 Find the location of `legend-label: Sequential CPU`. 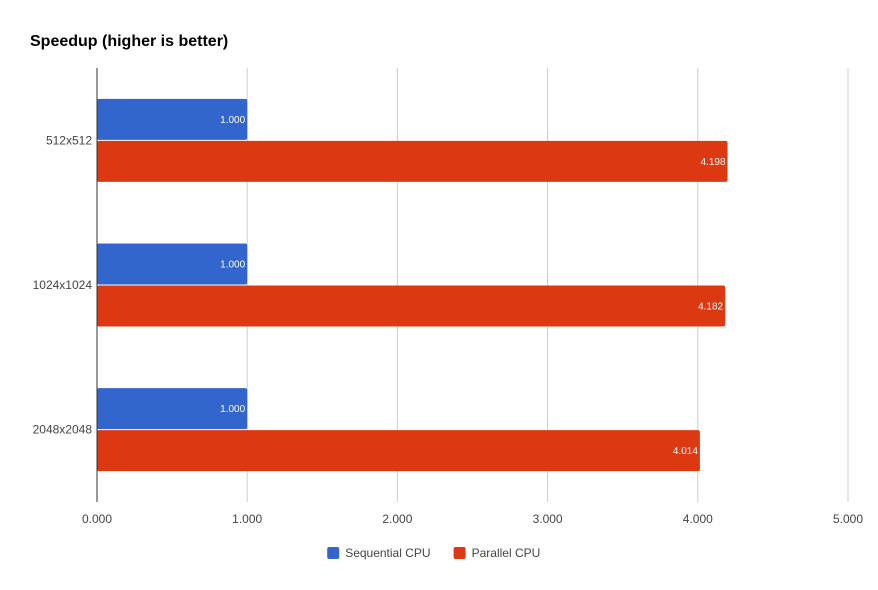

legend-label: Sequential CPU is located at coordinates (387, 553).